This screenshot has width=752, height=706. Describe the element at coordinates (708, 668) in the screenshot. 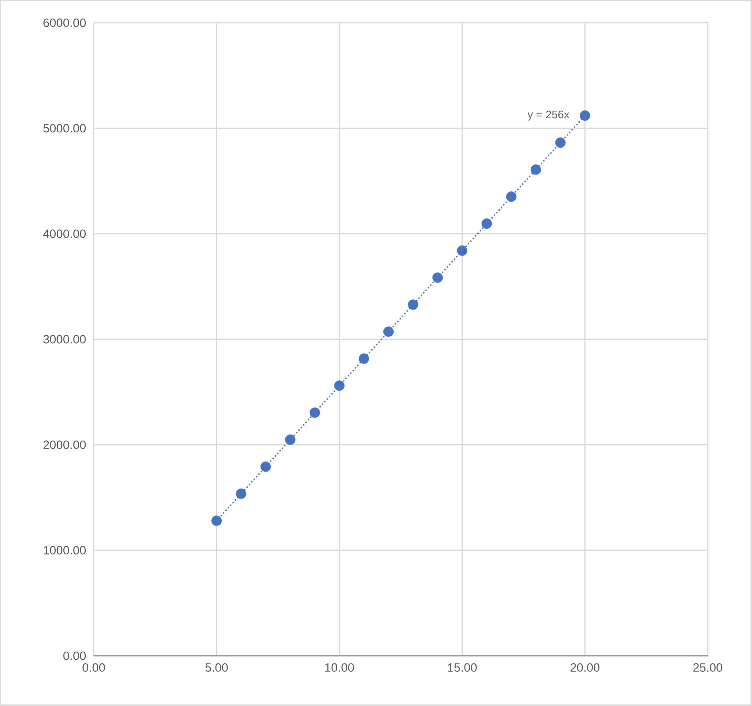

I see `x-tick-label: 25.00` at that location.